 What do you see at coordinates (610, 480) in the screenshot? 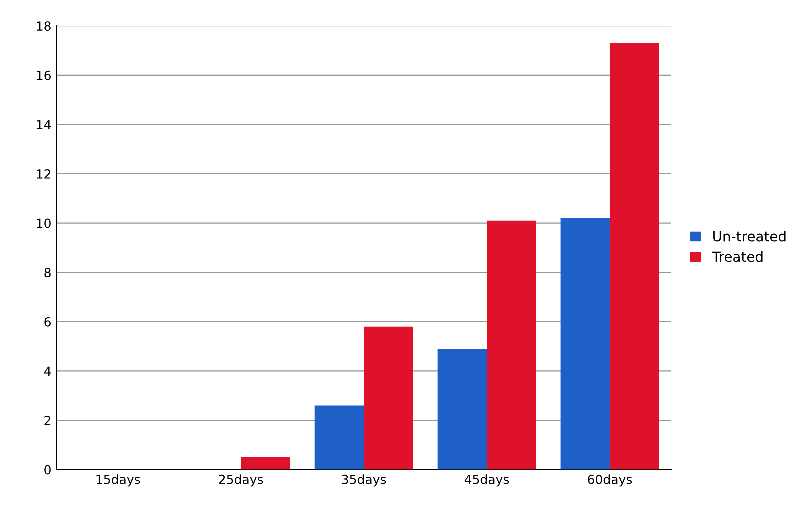
I see `x-tick-label: 60days` at bounding box center [610, 480].